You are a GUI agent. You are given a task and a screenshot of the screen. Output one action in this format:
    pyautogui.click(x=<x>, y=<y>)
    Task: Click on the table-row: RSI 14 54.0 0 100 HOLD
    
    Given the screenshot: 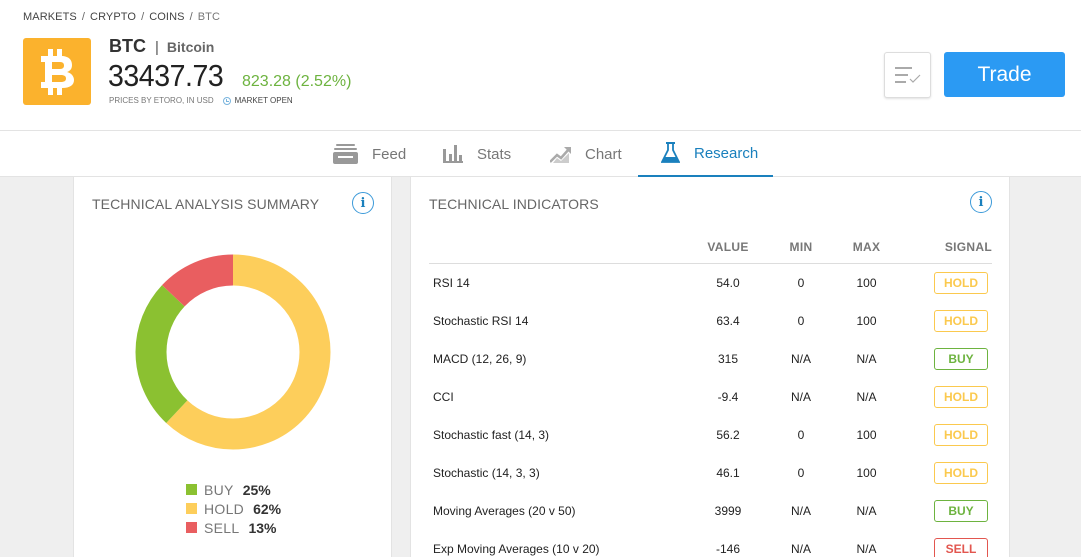 What is the action you would take?
    pyautogui.click(x=710, y=283)
    